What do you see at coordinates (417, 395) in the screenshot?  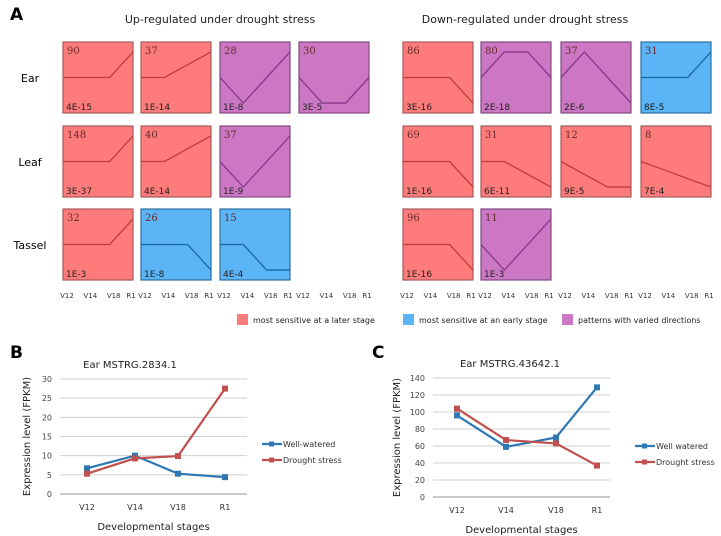 I see `y-tick-label: 120` at bounding box center [417, 395].